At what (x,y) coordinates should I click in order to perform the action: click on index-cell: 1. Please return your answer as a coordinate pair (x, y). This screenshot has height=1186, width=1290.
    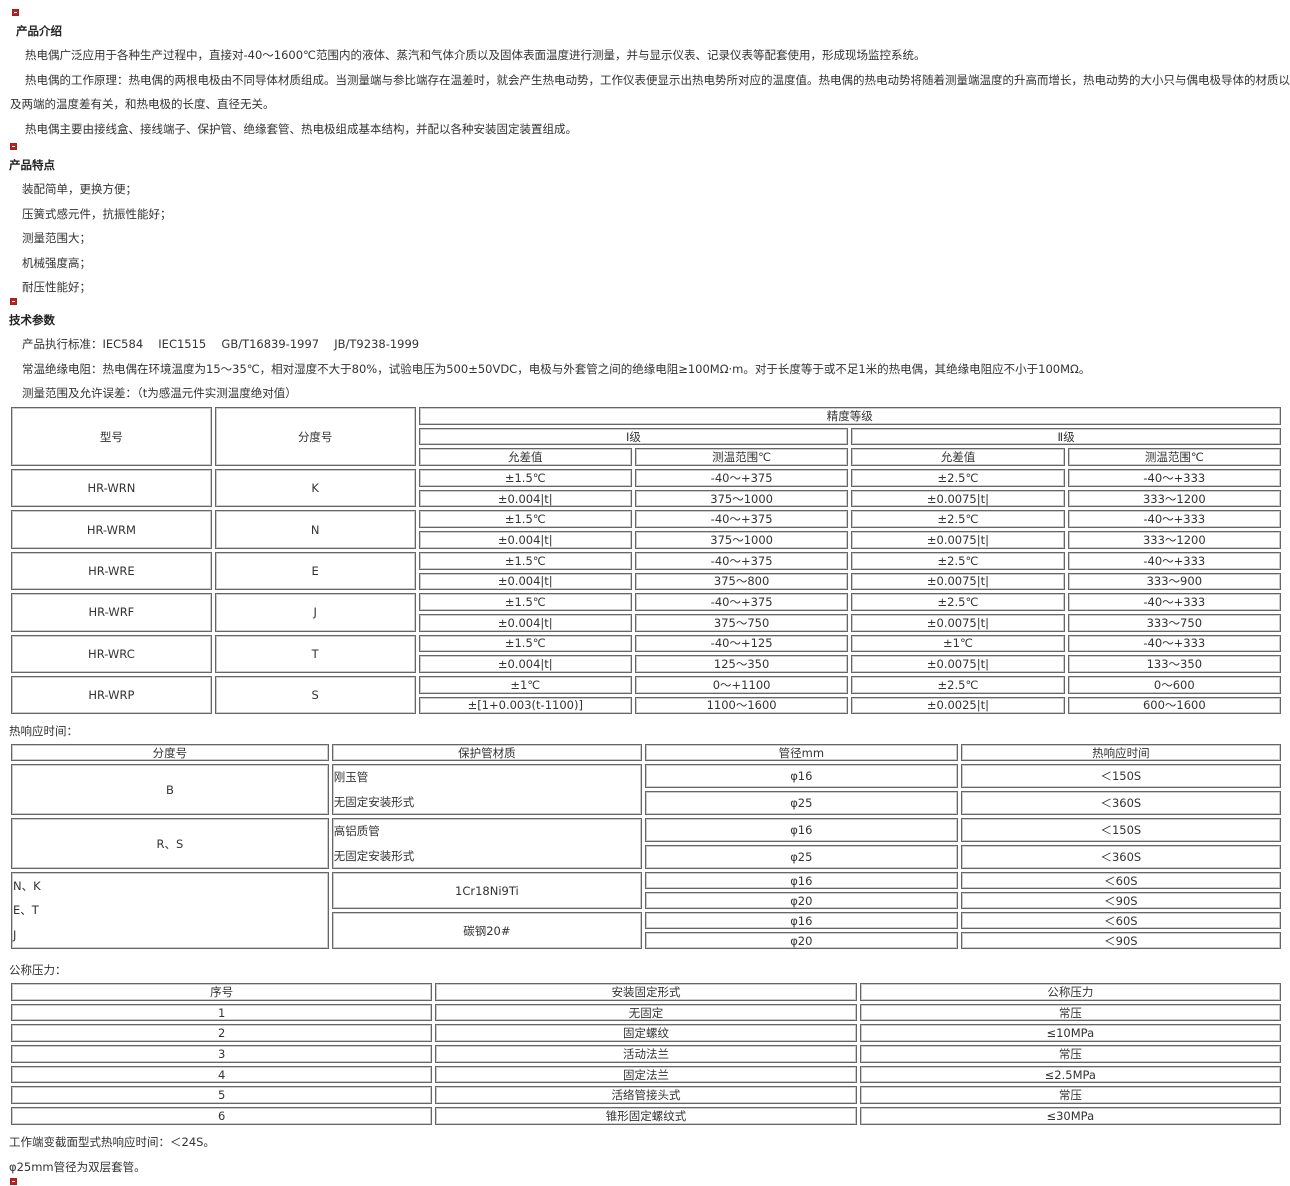
    Looking at the image, I should click on (222, 1012).